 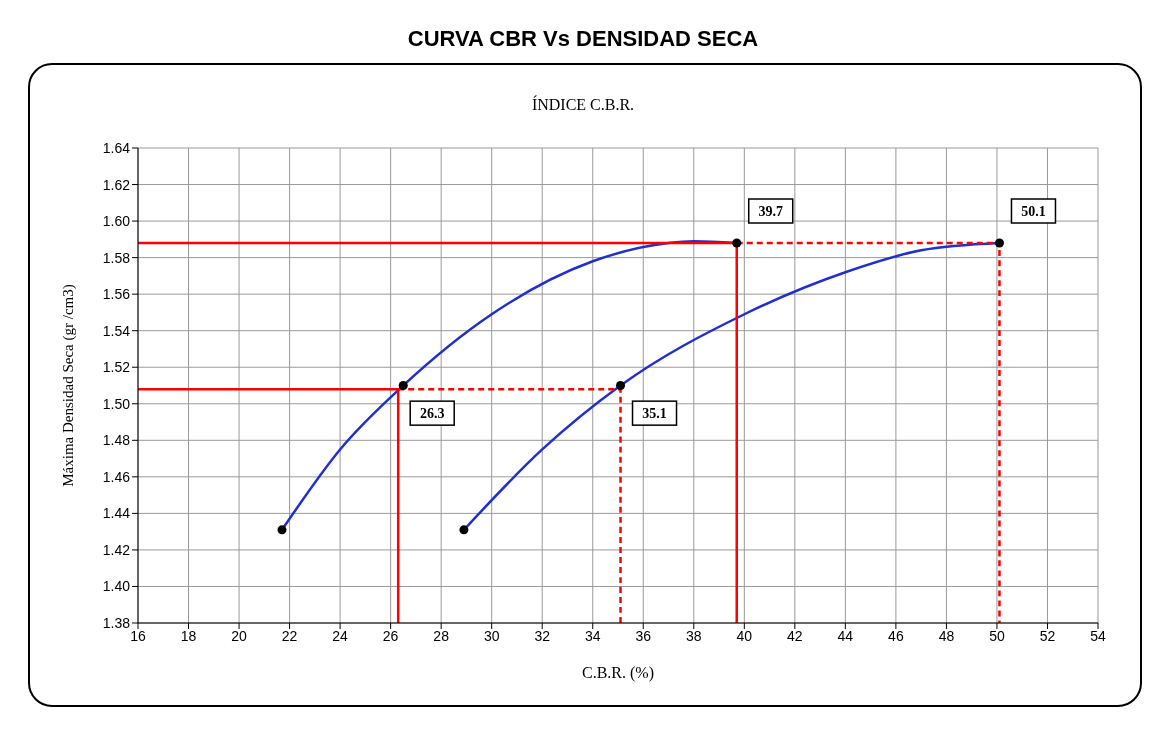 I want to click on x-tick-label: 54, so click(x=1098, y=635).